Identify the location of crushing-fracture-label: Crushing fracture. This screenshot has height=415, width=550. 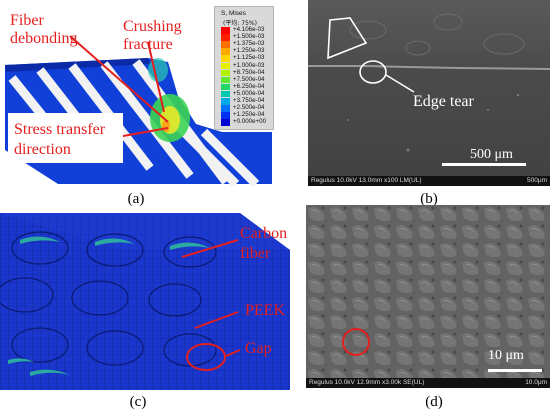
(152, 35).